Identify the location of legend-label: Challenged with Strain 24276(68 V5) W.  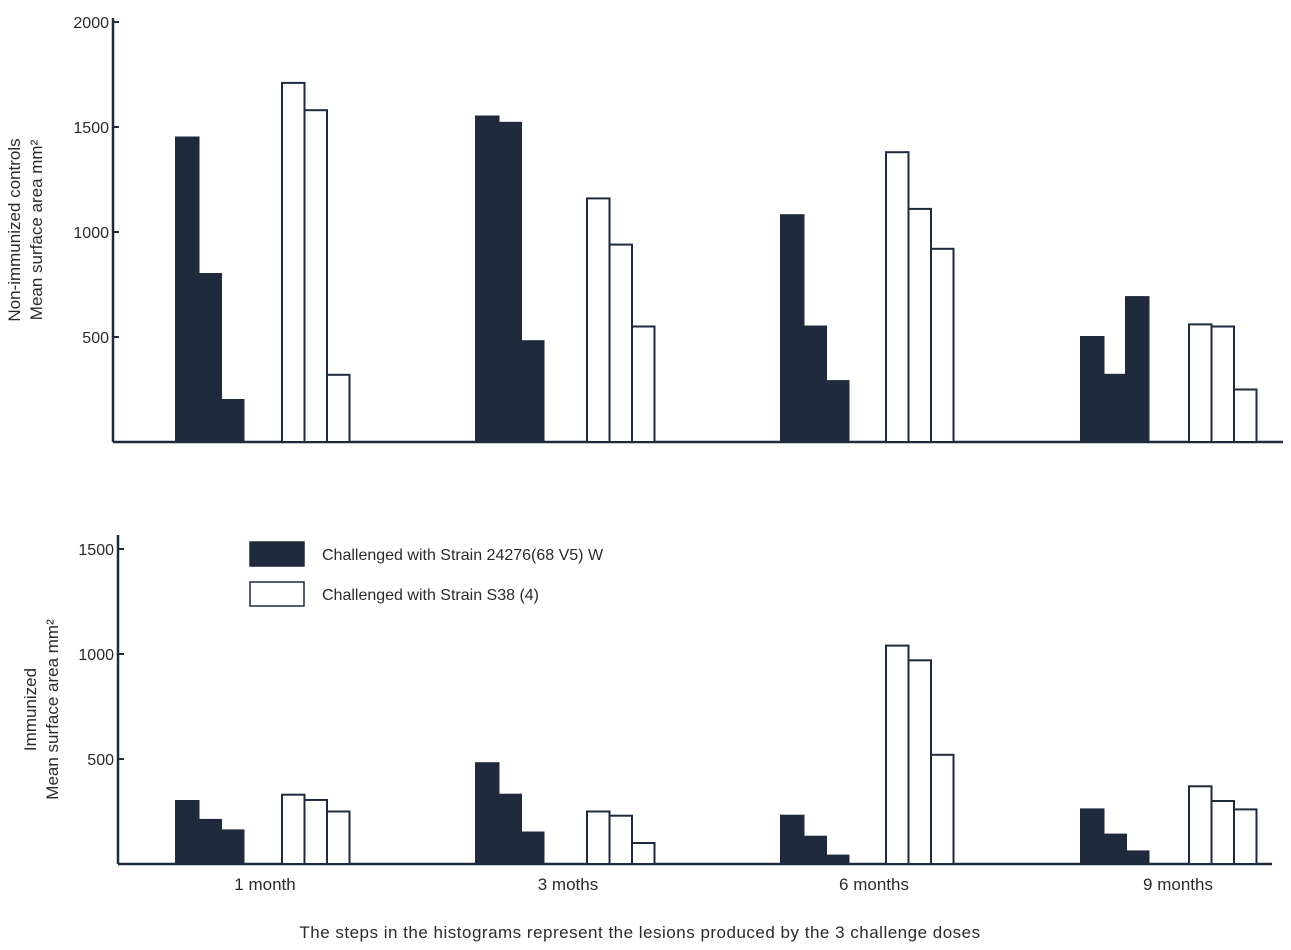
(463, 555).